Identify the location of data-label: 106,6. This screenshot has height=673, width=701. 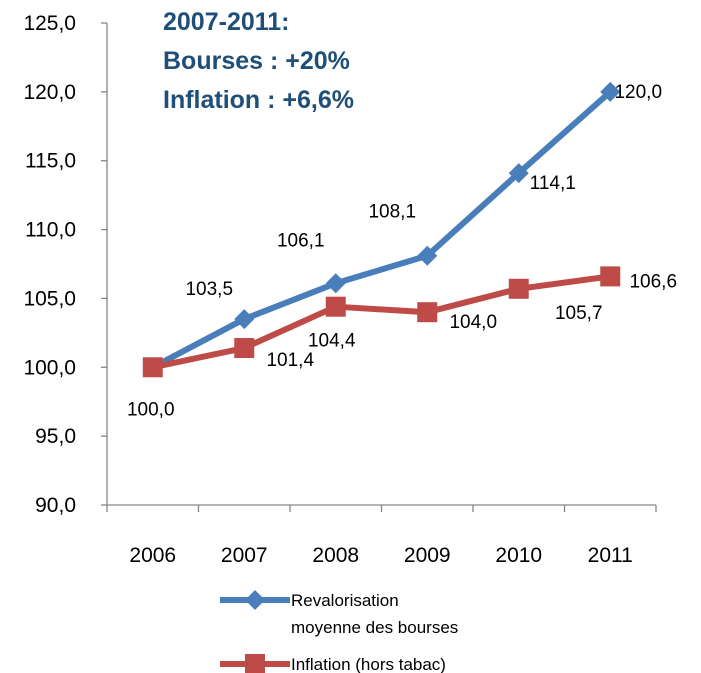
(653, 281).